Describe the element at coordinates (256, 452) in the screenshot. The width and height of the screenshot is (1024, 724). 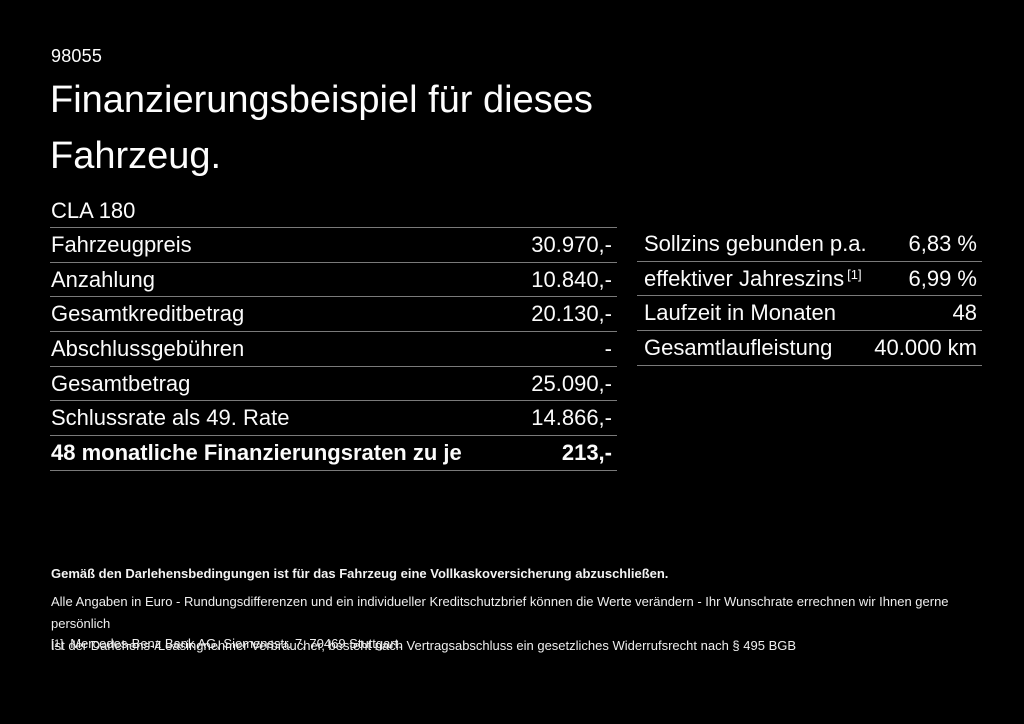
I see `row-label: 48 monatliche Finanzierungsraten zu je` at that location.